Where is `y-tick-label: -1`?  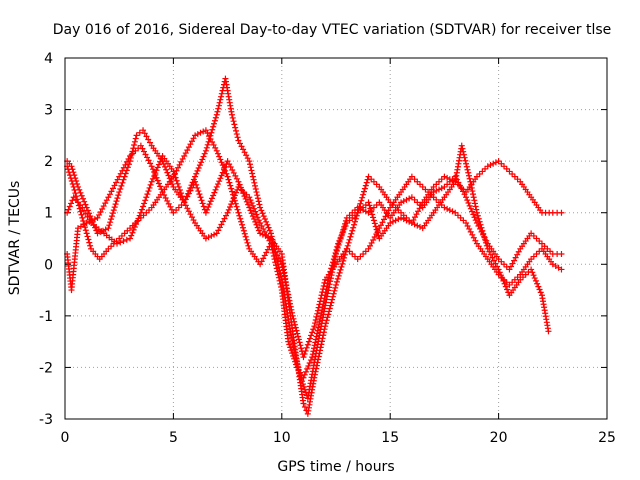 y-tick-label: -1 is located at coordinates (46, 317).